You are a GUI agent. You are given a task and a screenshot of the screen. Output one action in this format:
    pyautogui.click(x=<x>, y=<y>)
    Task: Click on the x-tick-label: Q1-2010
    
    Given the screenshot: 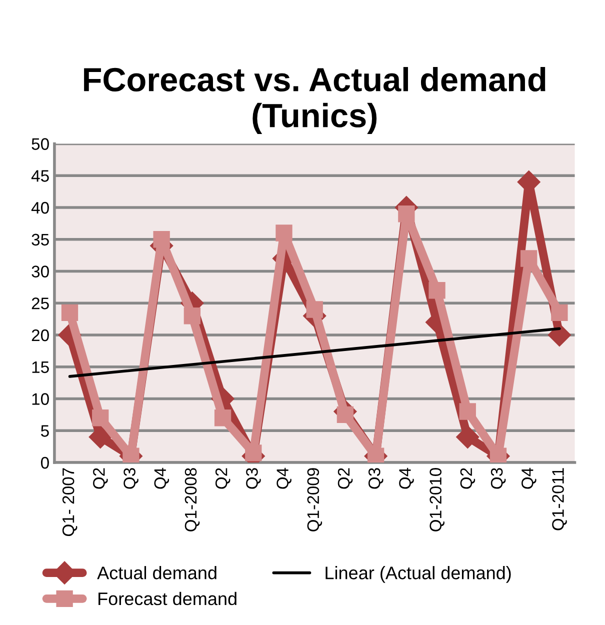 What is the action you would take?
    pyautogui.click(x=437, y=500)
    